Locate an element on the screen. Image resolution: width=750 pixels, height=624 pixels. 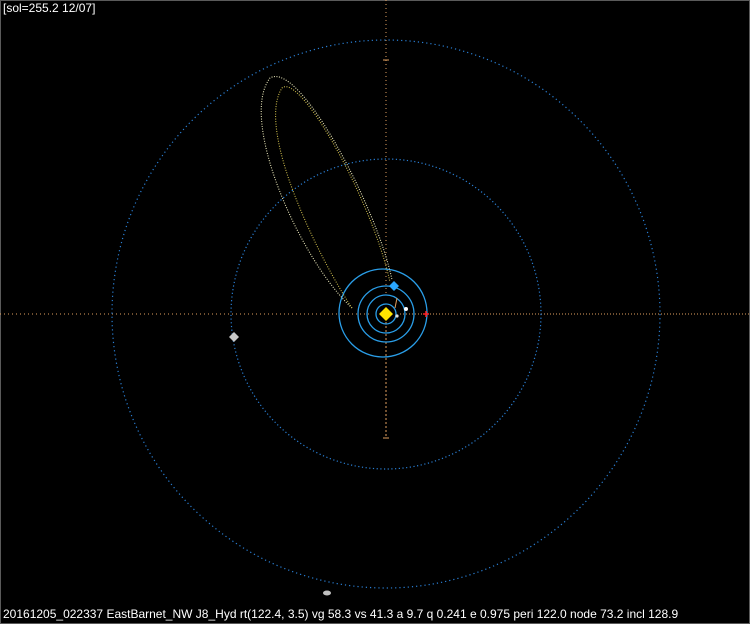
meteoroid-position-icon is located at coordinates (406, 309).